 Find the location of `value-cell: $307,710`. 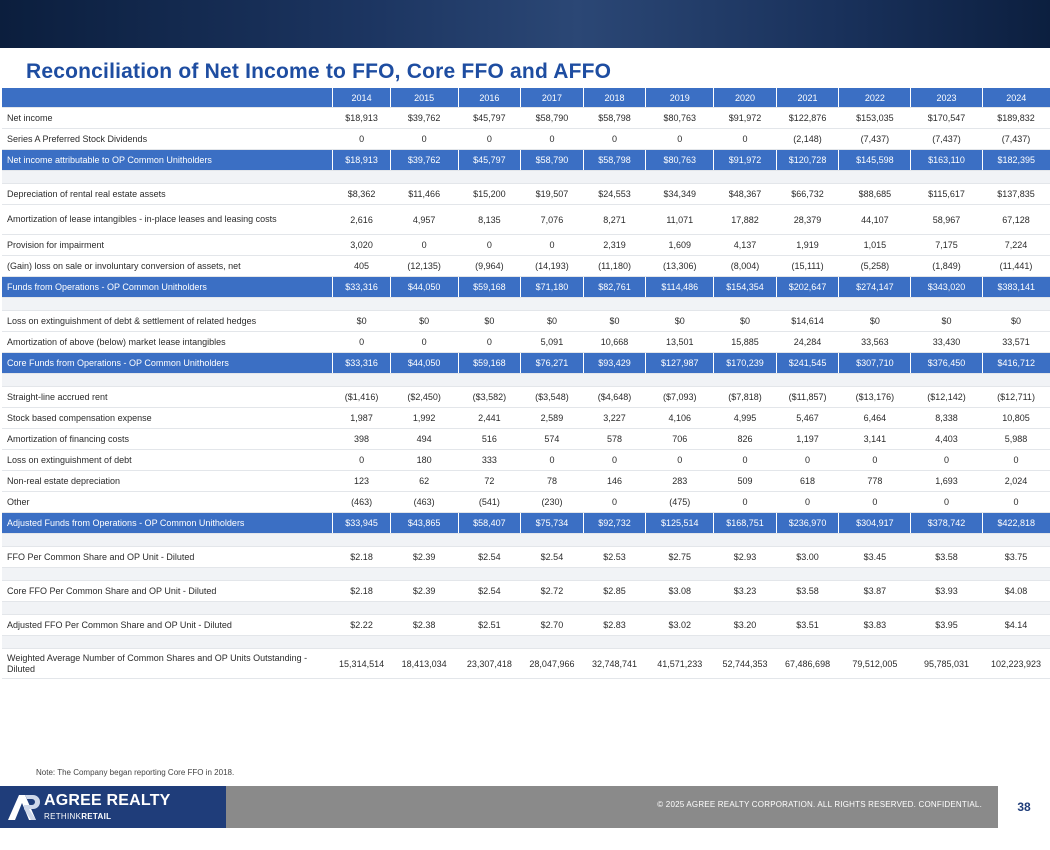

value-cell: $307,710 is located at coordinates (874, 363).